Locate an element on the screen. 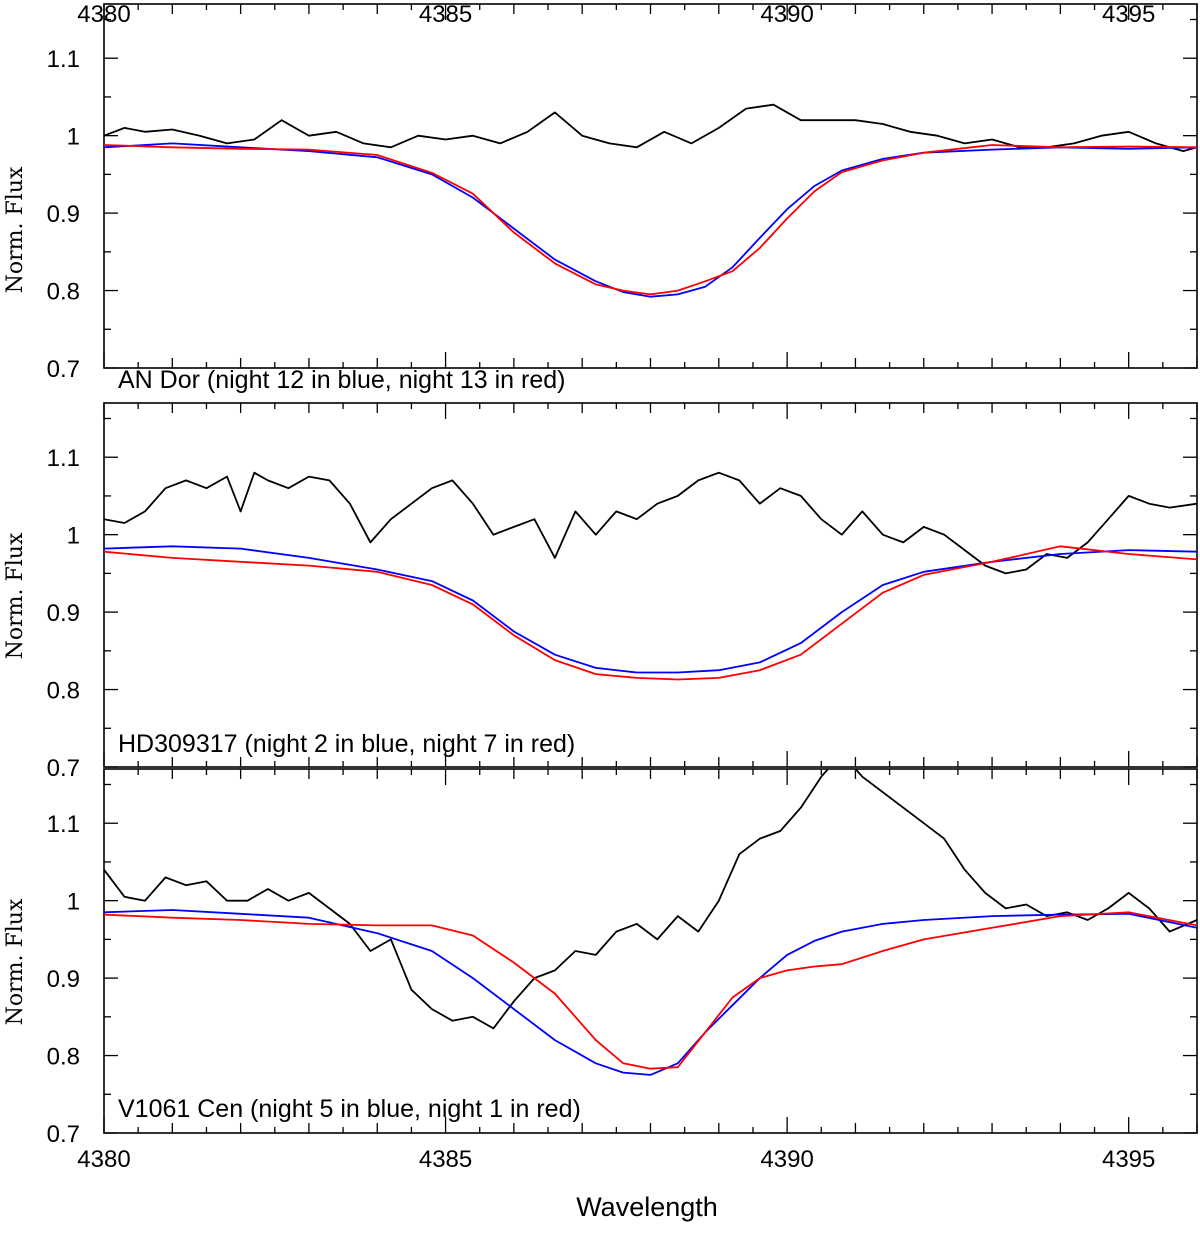 Image resolution: width=1200 pixels, height=1234 pixels. bottom-xtick-label: 4390 is located at coordinates (786, 1159).